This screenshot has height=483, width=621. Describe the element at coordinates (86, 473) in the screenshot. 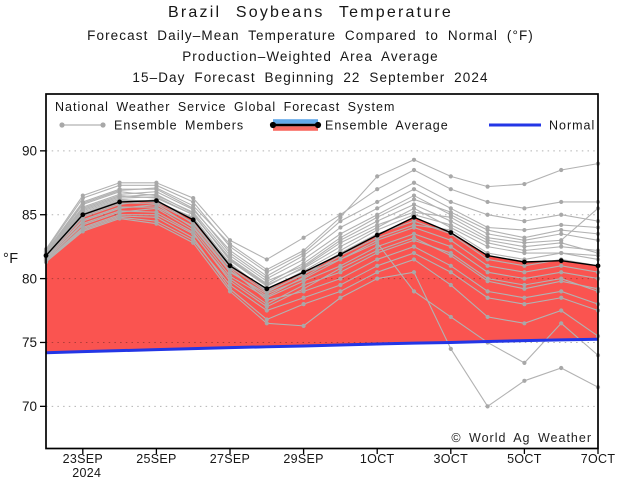

I see `x-tick-year-label: 2024` at that location.